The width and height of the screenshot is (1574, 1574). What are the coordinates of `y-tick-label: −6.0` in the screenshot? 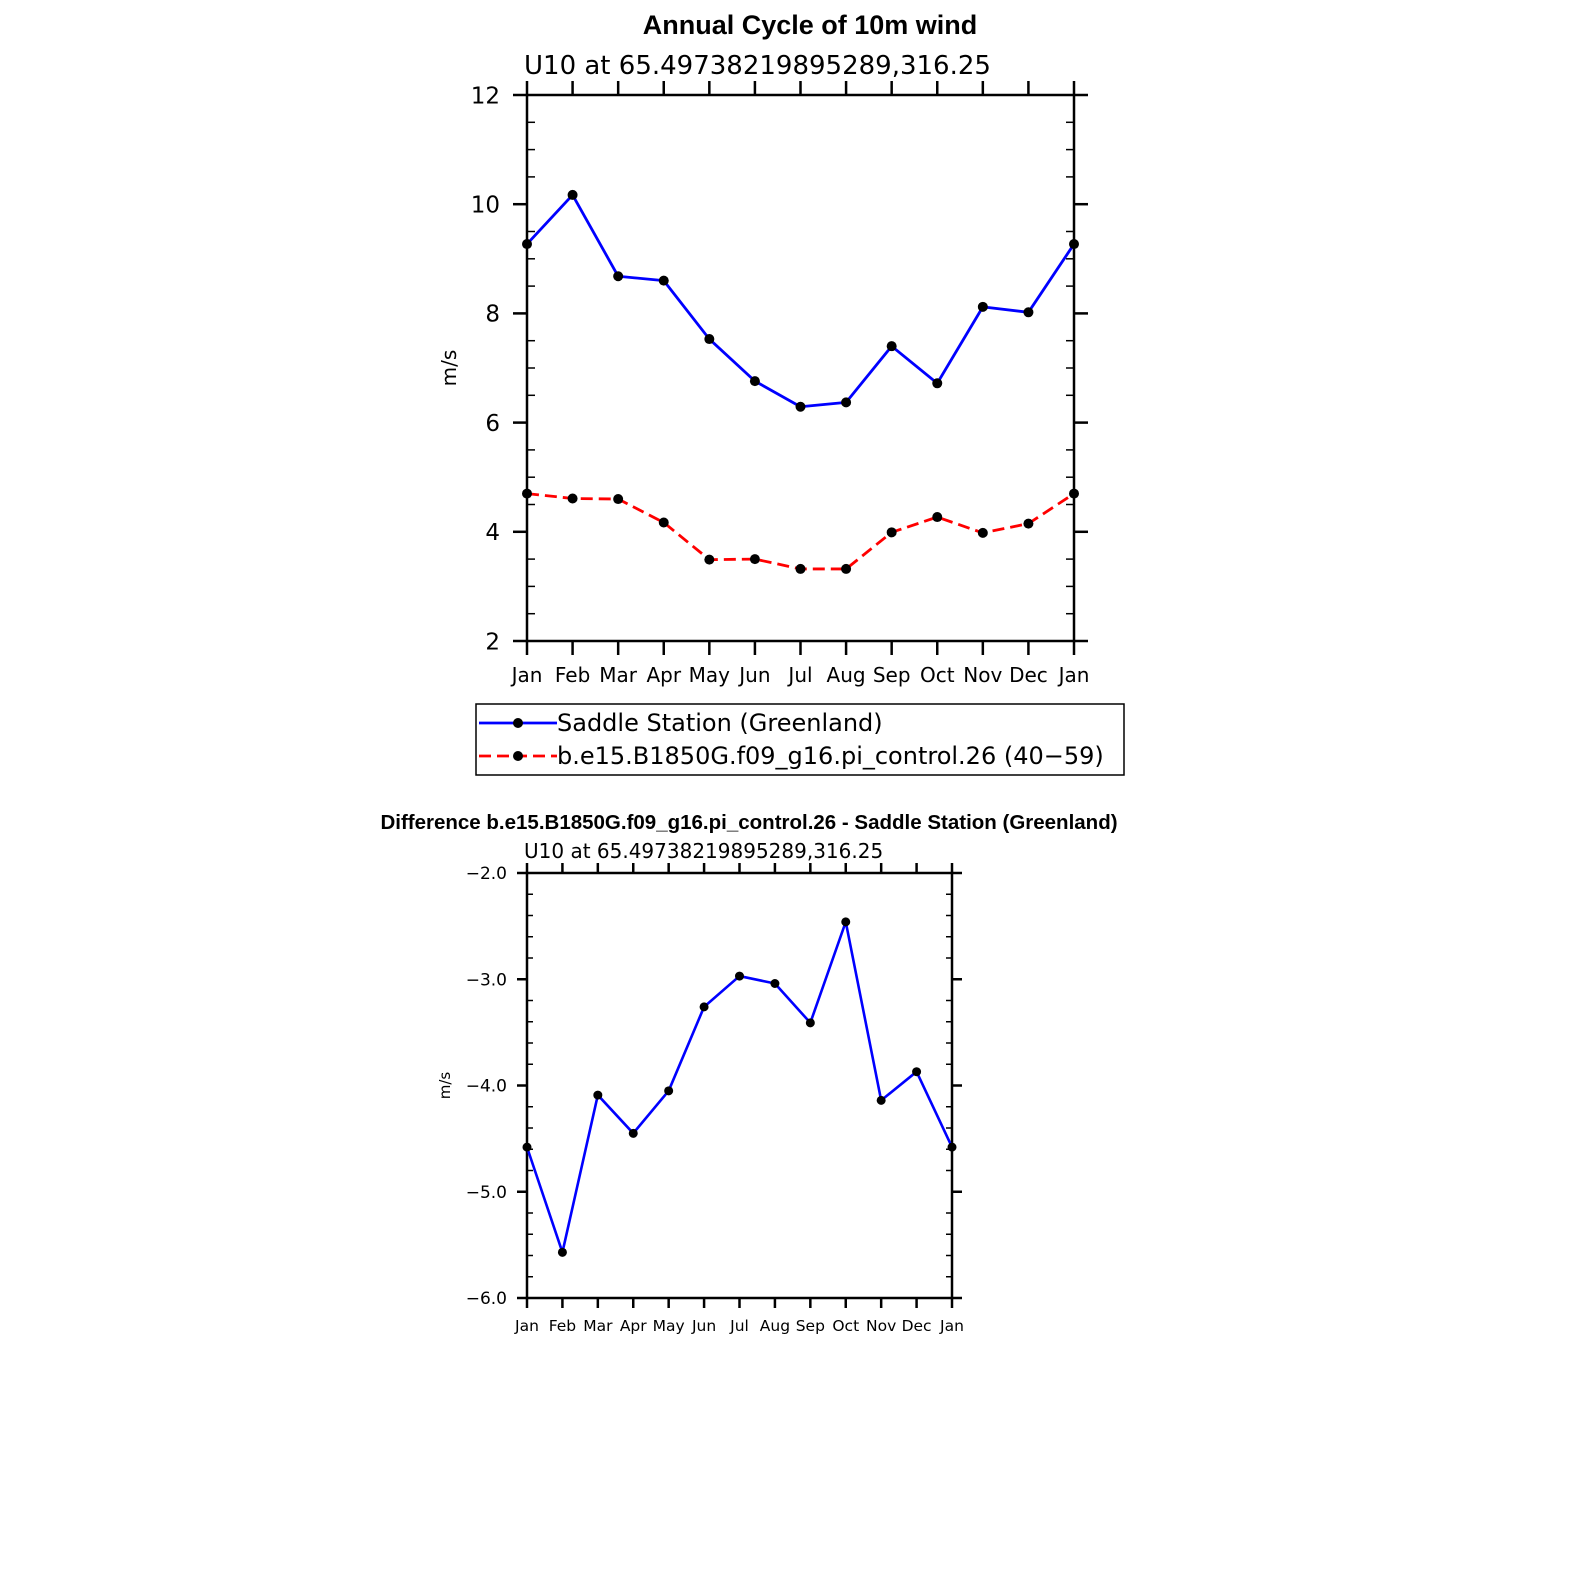 It's located at (486, 1299).